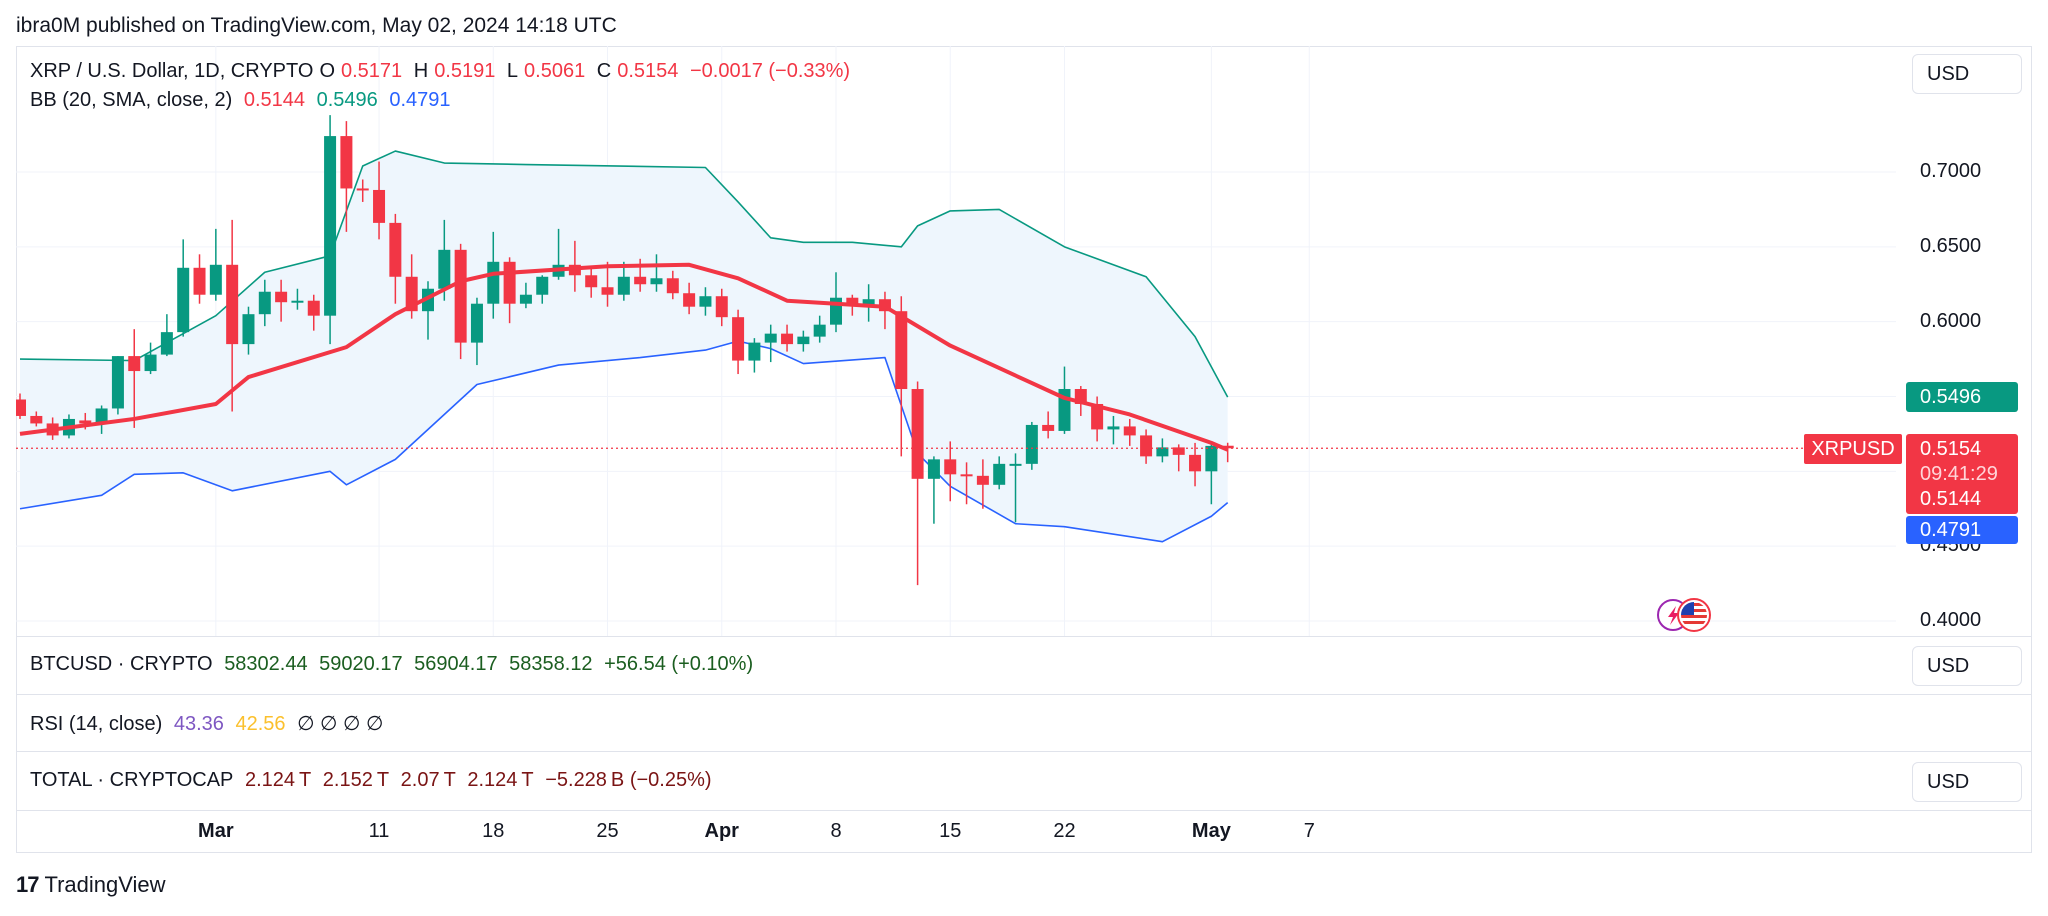 The width and height of the screenshot is (2048, 916). I want to click on open-label: O, so click(327, 71).